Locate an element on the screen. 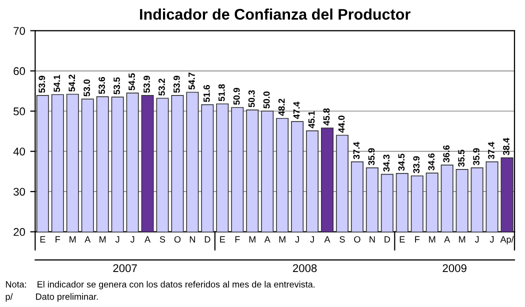 The width and height of the screenshot is (525, 307). data-label: 35.5 is located at coordinates (461, 158).